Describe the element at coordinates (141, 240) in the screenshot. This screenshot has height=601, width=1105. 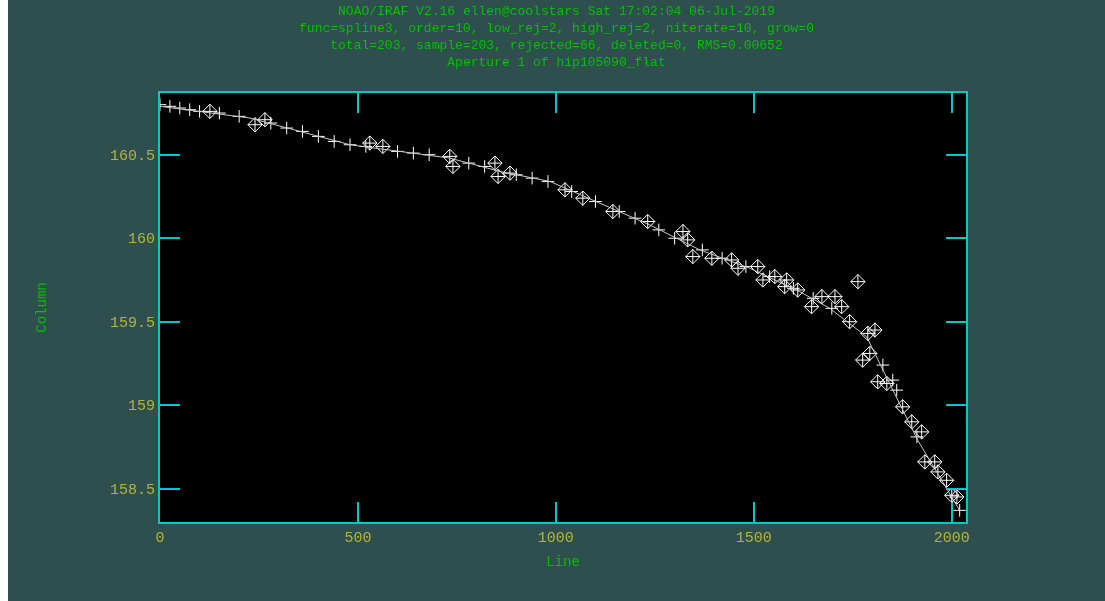
I see `y-tick-label: 160` at that location.